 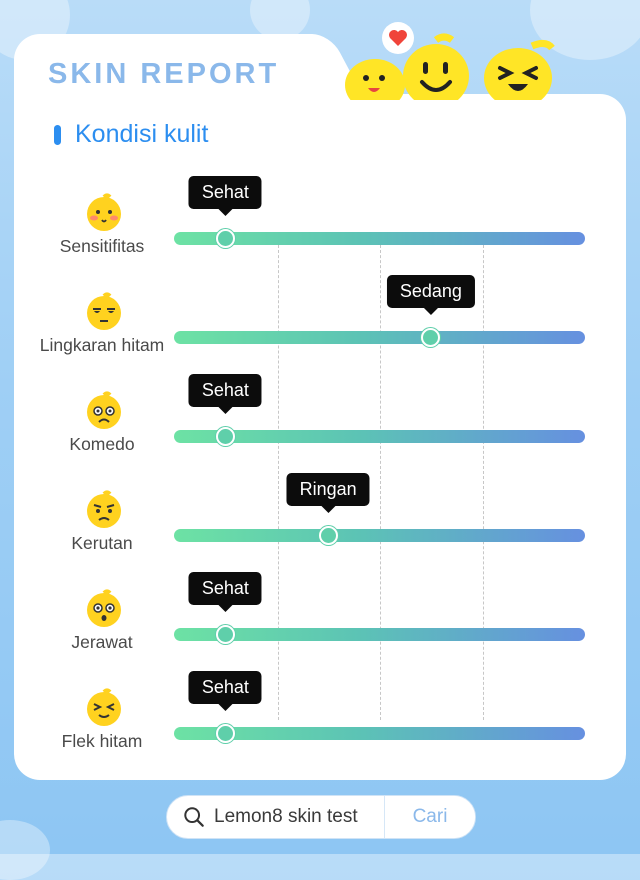 What do you see at coordinates (104, 708) in the screenshot?
I see `squinting-face-icon` at bounding box center [104, 708].